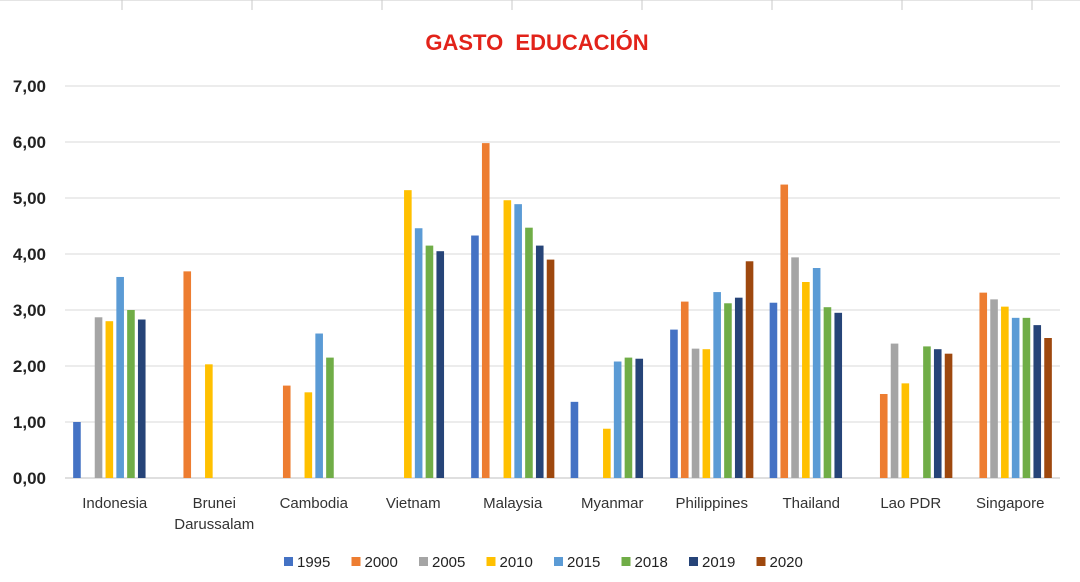 The height and width of the screenshot is (582, 1080). What do you see at coordinates (536, 42) in the screenshot?
I see `chart-title: GASTO EDUCACIÓN` at bounding box center [536, 42].